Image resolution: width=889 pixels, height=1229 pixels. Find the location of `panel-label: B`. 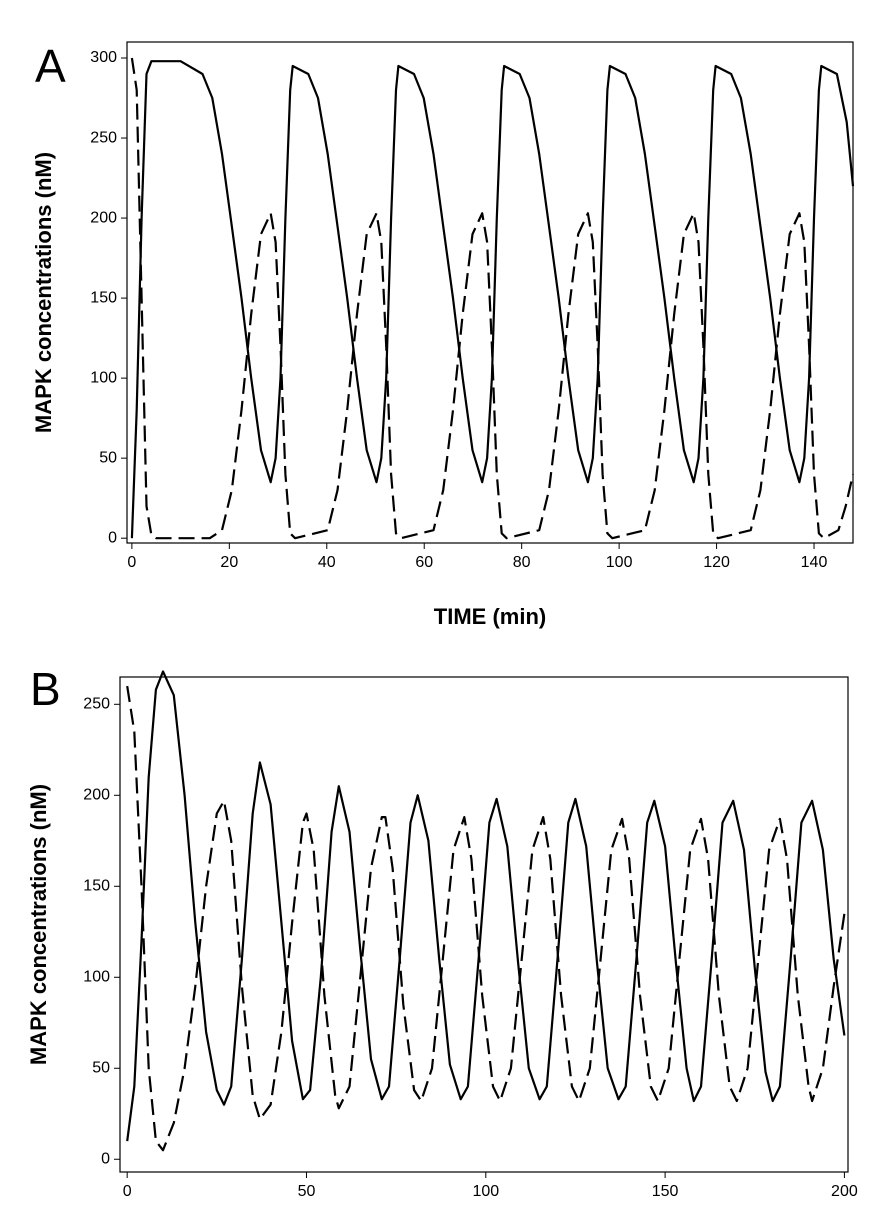

panel-label: B is located at coordinates (45, 689).